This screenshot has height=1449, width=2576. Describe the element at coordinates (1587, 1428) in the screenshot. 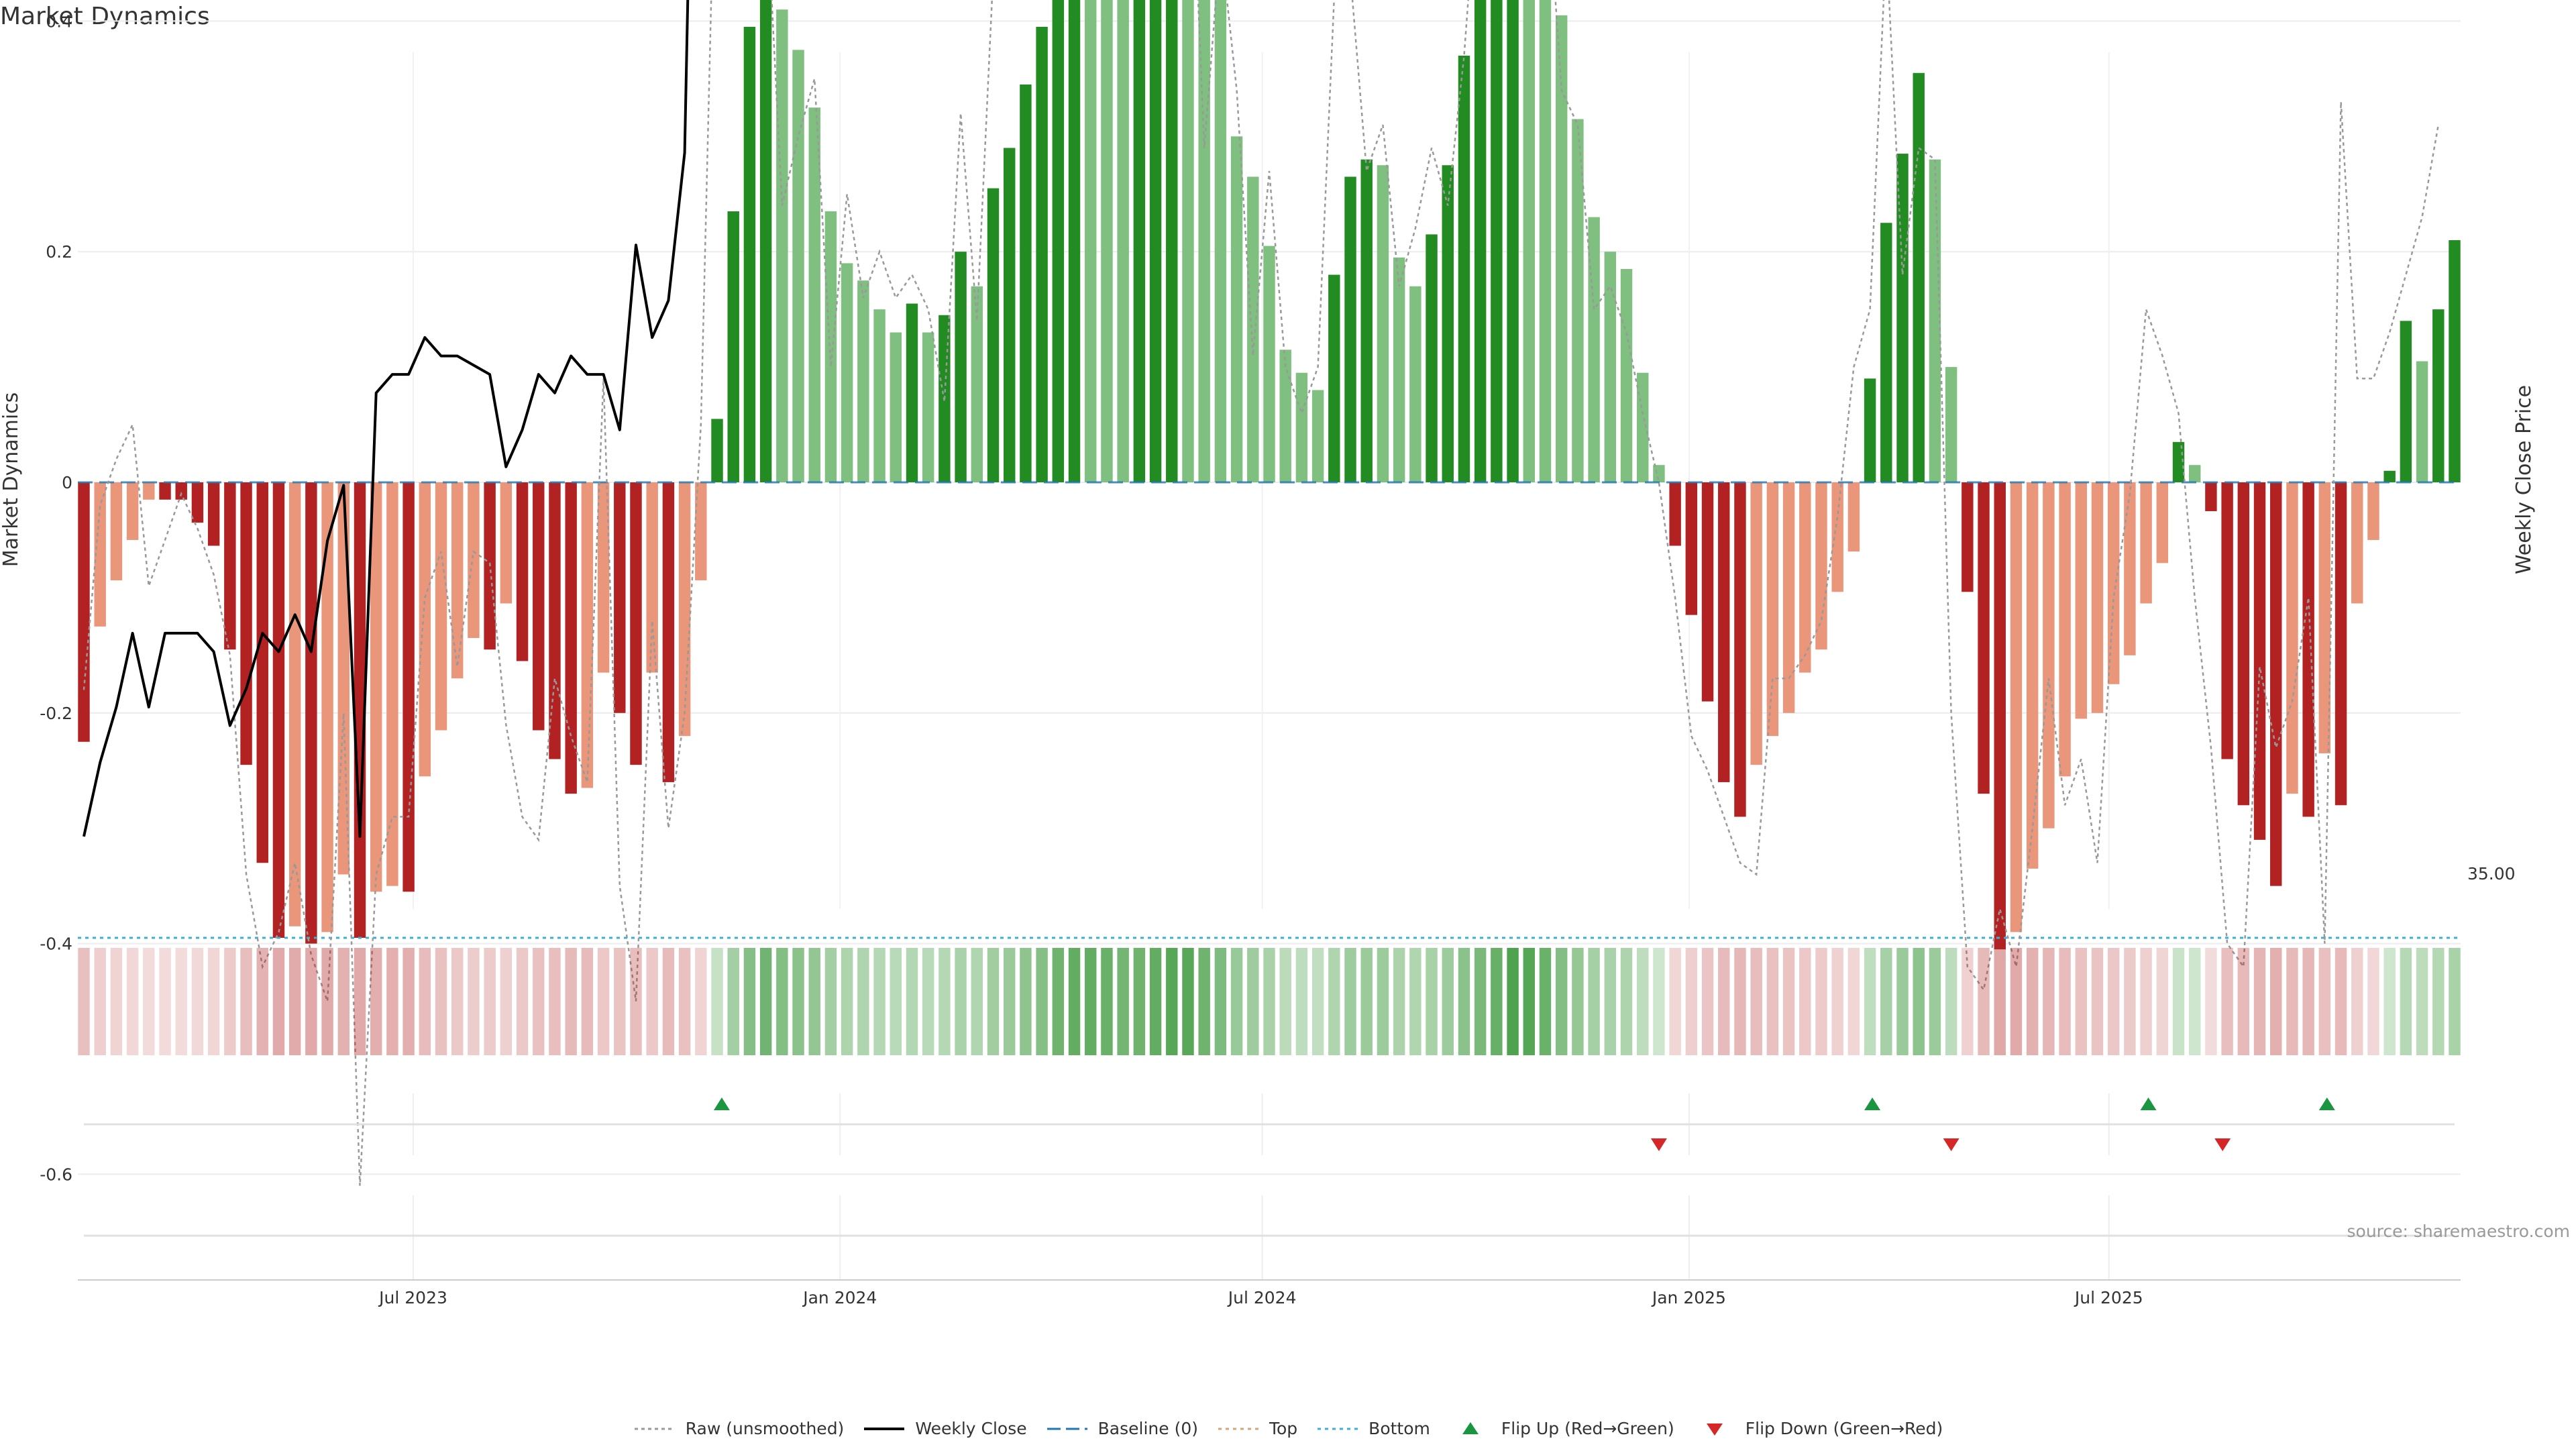

I see `legend-label: Flip Up (Red→Green)` at that location.